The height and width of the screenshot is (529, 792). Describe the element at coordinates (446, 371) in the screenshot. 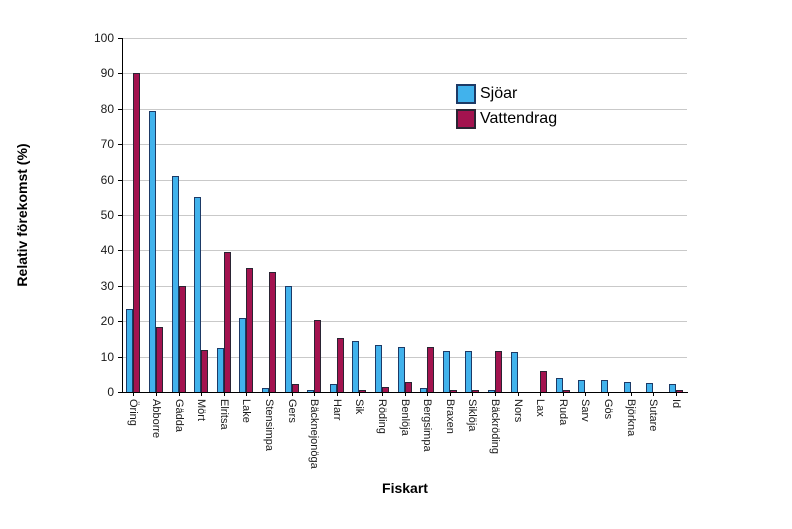

I see `bar-sjöar-braxen` at that location.